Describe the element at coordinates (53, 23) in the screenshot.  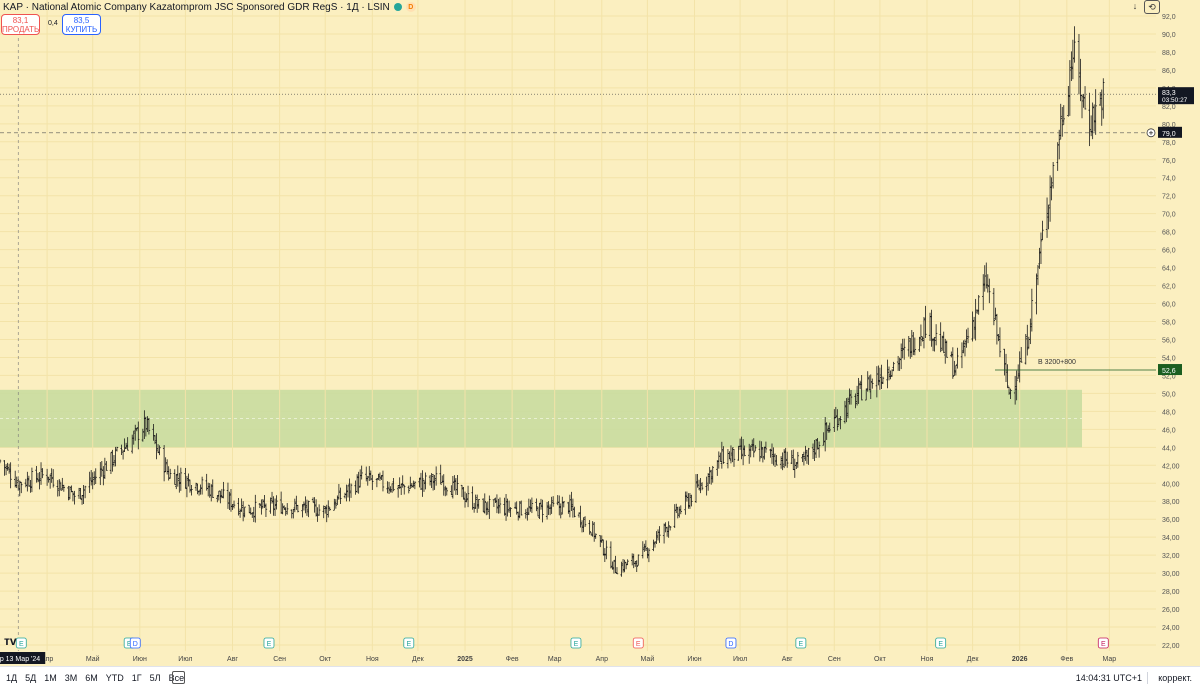
I see `spread-value: 0,4` at that location.